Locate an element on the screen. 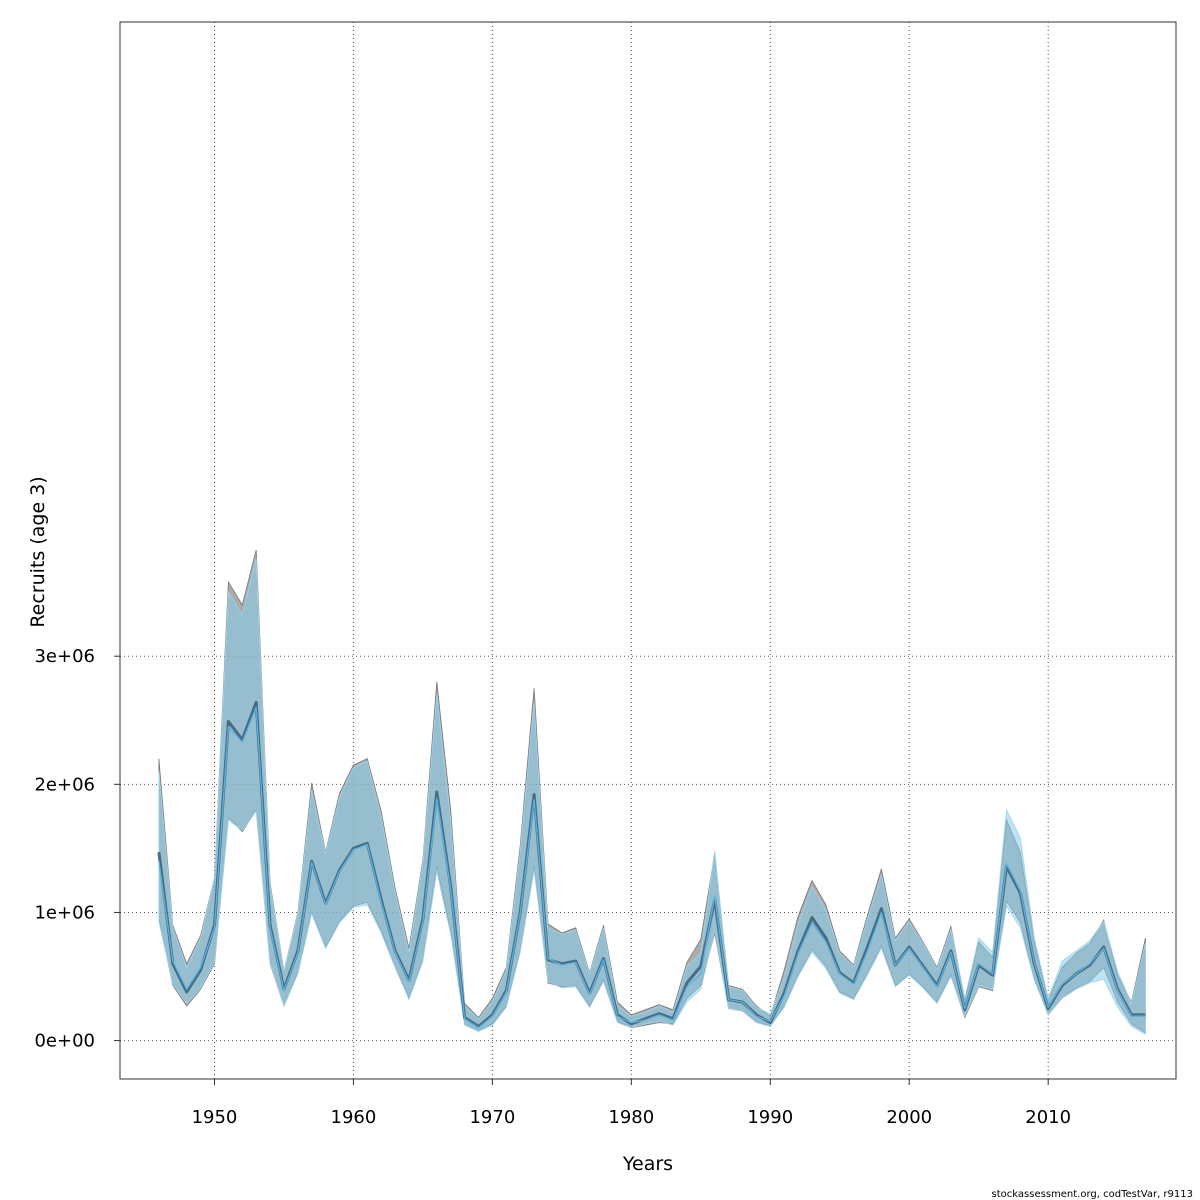  x-tick-label: 1990 is located at coordinates (770, 1117).